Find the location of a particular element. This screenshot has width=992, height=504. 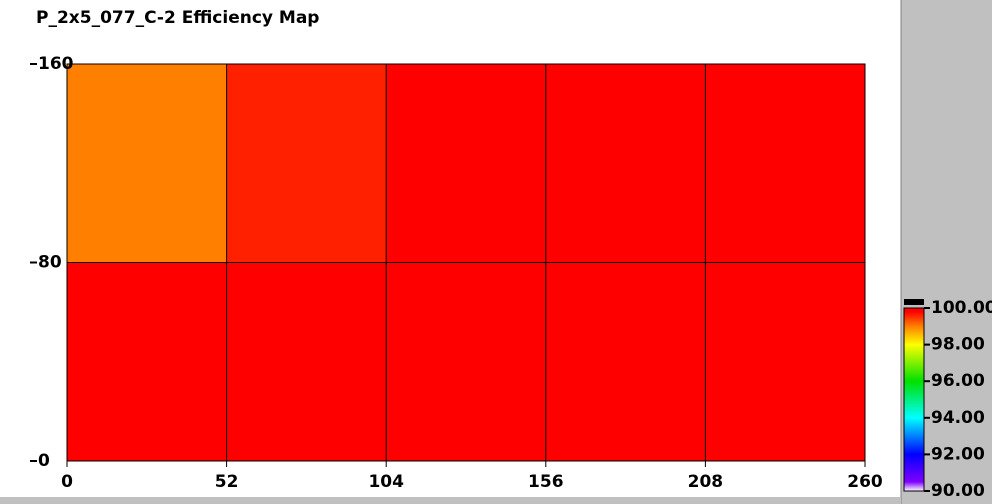

colorbar-cap is located at coordinates (914, 302).